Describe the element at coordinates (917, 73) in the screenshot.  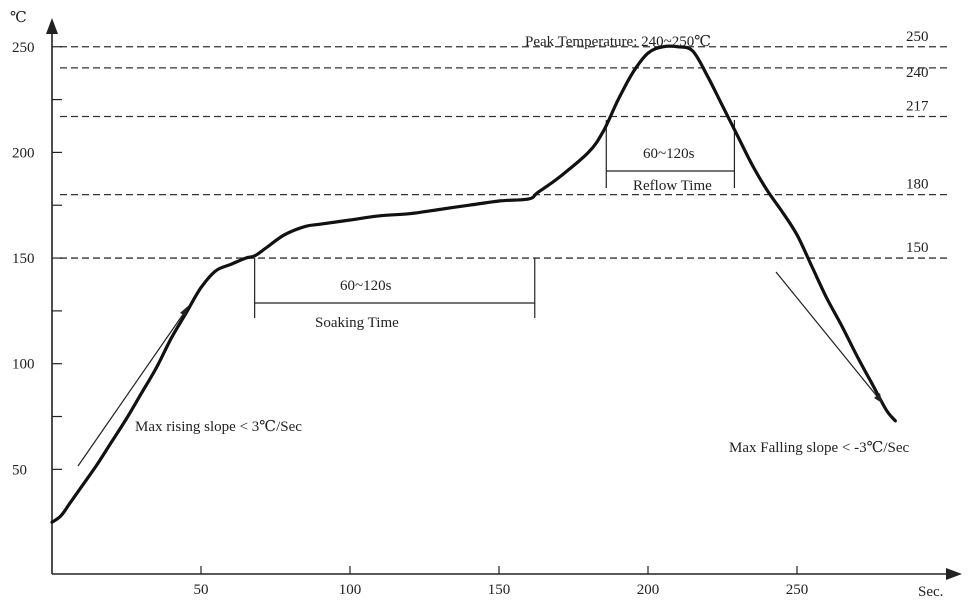
I see `reference-label-240: 240` at that location.